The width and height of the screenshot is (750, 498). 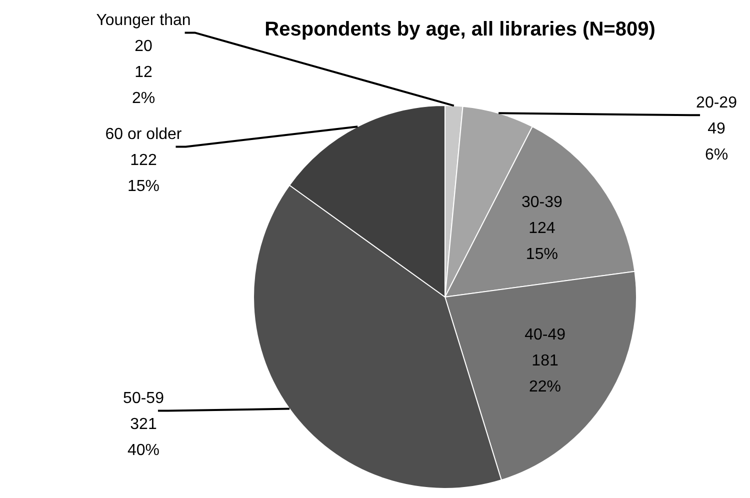 I want to click on slice-label: 30-39, so click(x=542, y=202).